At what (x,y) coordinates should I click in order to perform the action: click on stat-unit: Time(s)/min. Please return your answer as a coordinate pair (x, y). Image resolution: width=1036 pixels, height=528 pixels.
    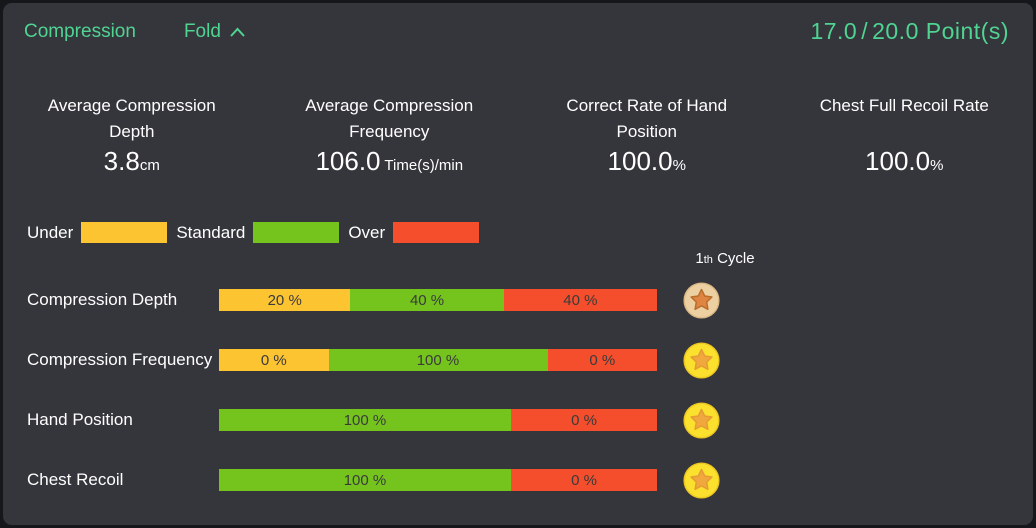
    Looking at the image, I should click on (422, 165).